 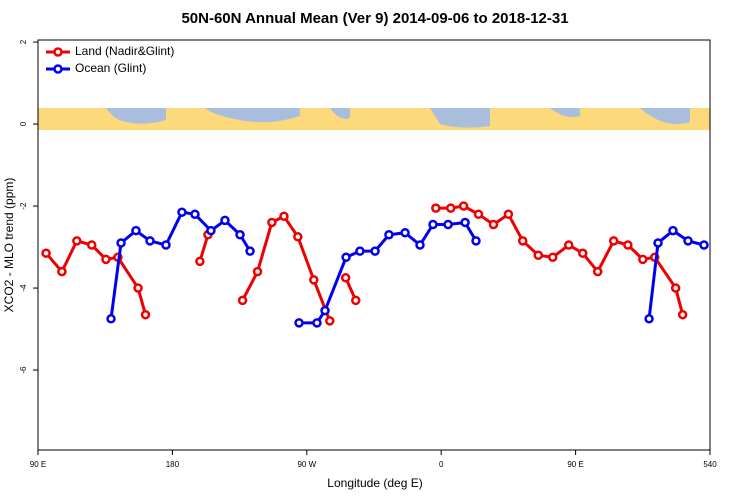 I want to click on y-tick-label: -2, so click(x=23, y=206).